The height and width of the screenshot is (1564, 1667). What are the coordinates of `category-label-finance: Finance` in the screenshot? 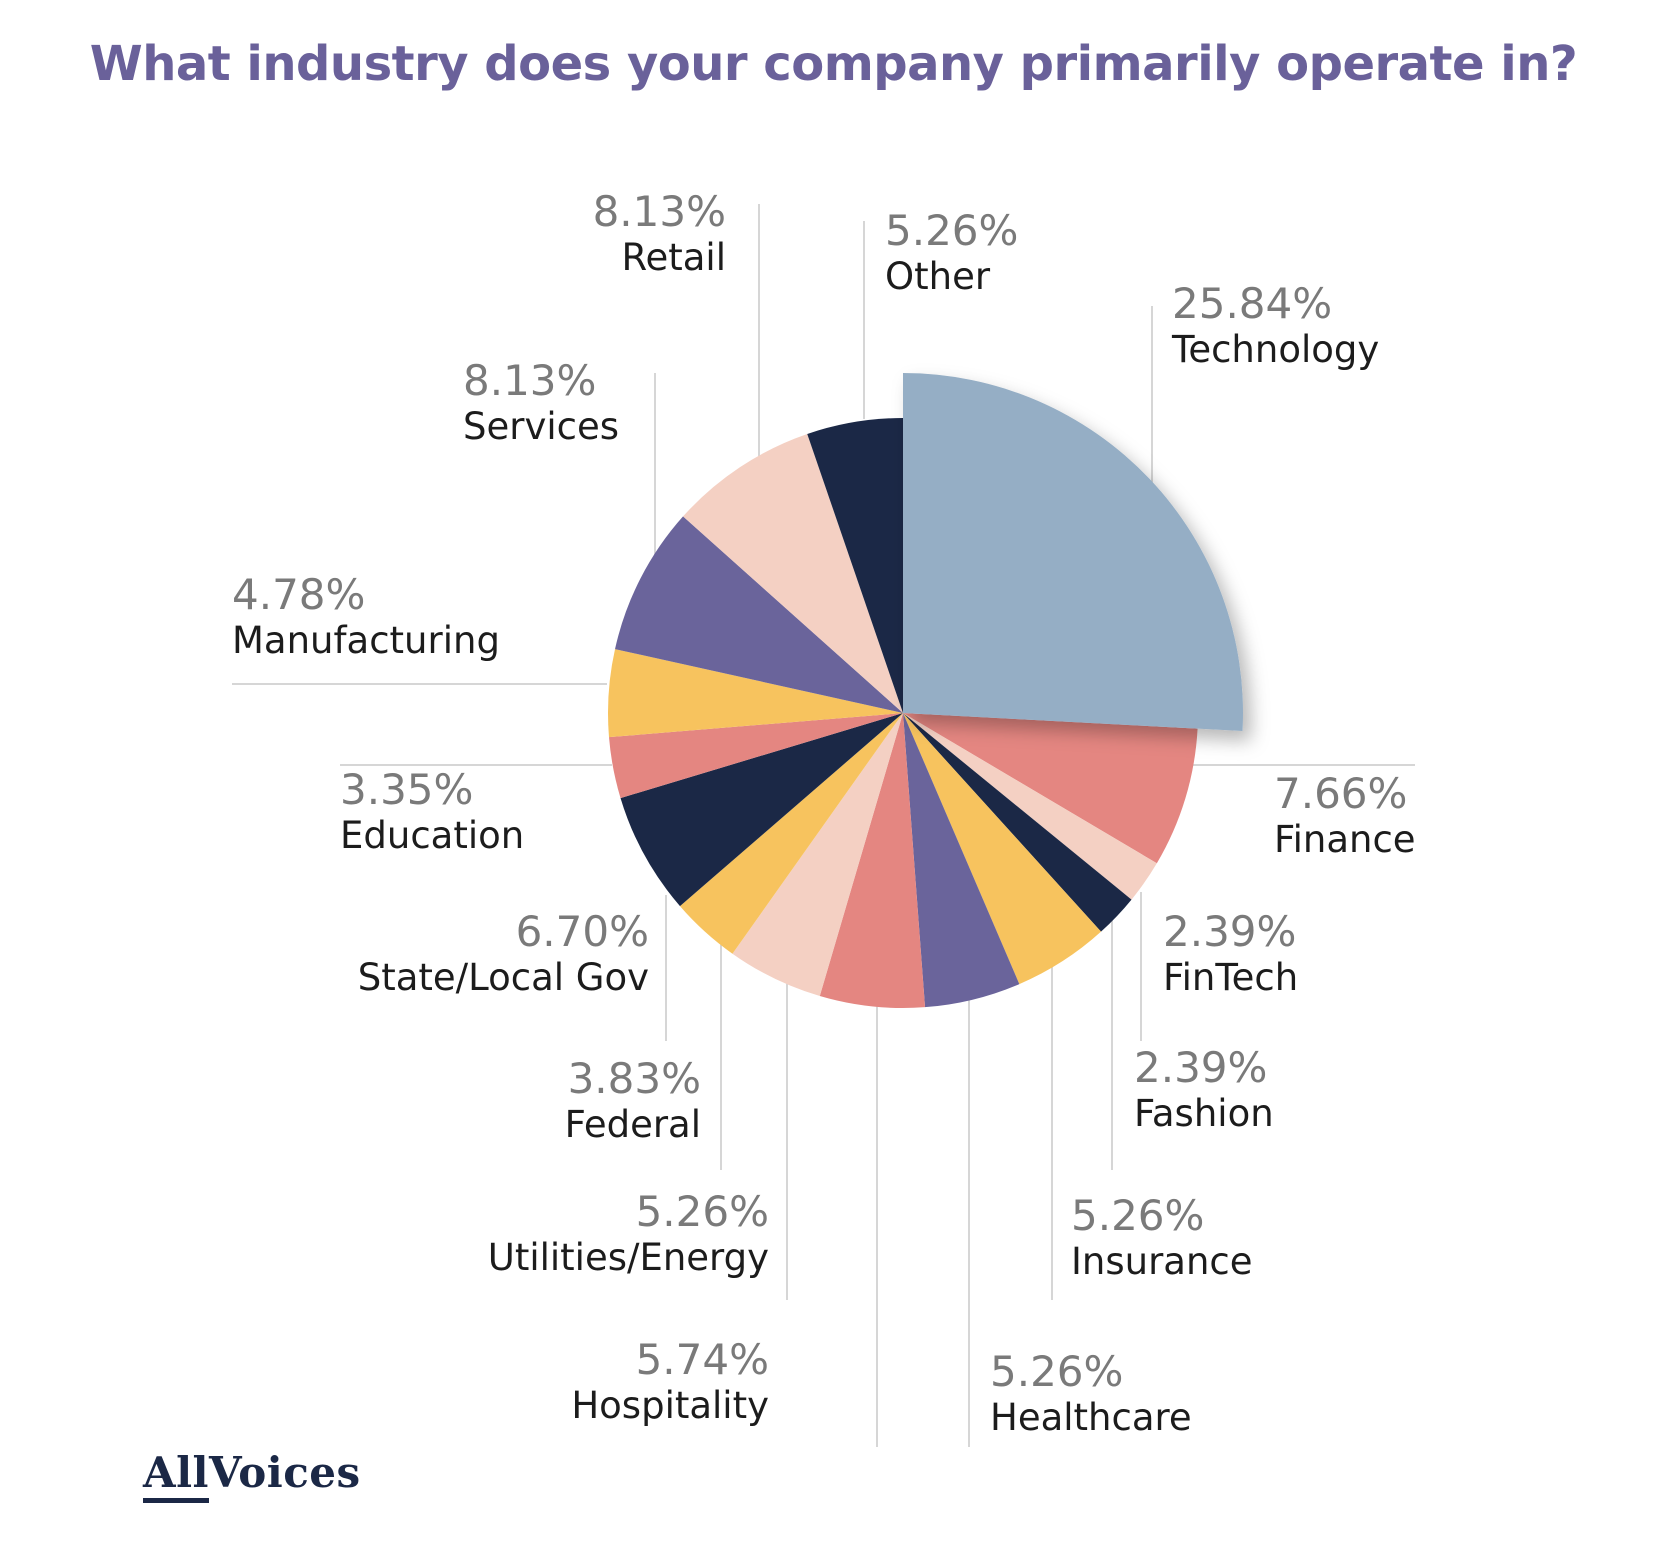 It's located at (1345, 839).